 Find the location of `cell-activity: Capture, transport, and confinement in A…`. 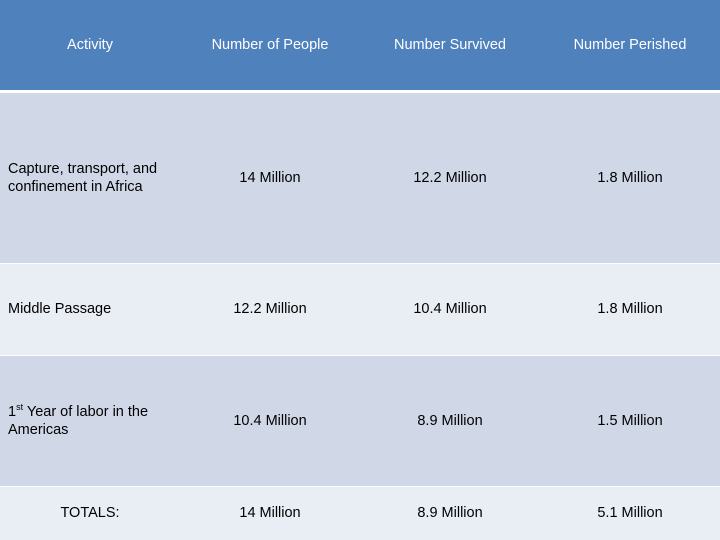

cell-activity: Capture, transport, and confinement in A… is located at coordinates (90, 177).